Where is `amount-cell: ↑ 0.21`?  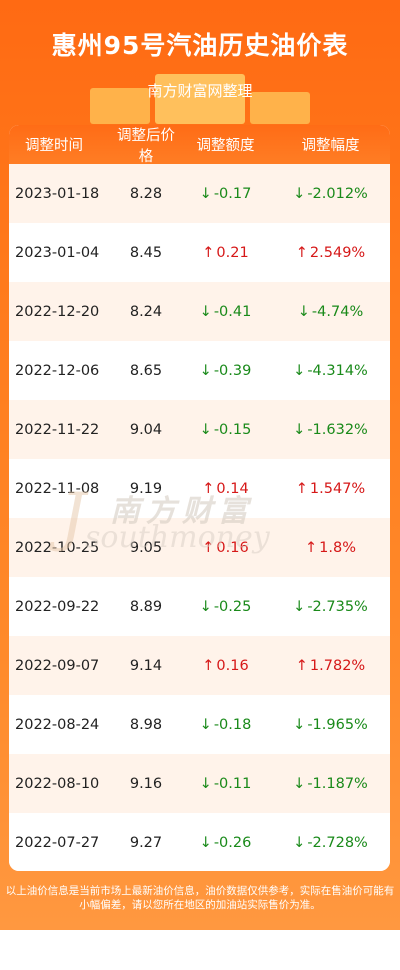
amount-cell: ↑ 0.21 is located at coordinates (225, 253).